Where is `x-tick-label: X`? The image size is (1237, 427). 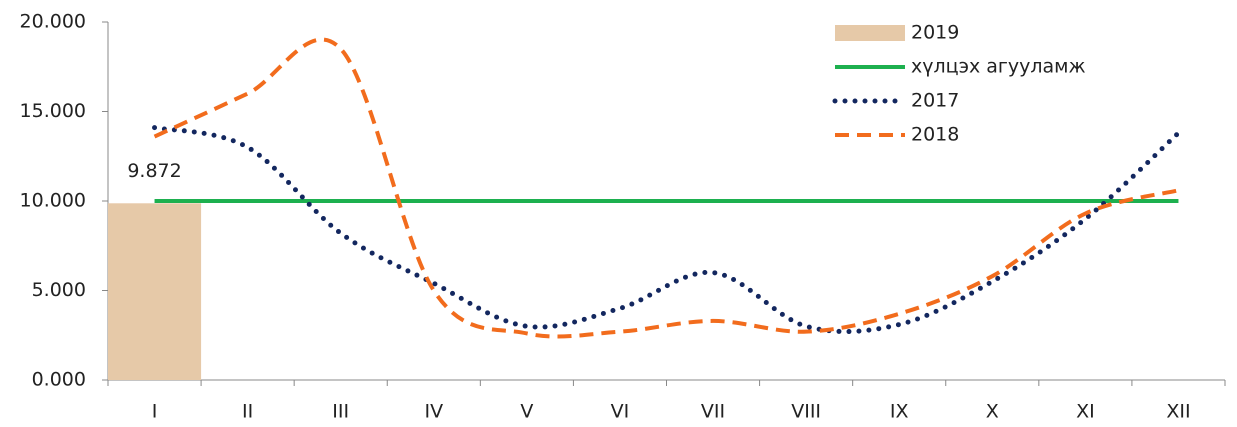
x-tick-label: X is located at coordinates (992, 412).